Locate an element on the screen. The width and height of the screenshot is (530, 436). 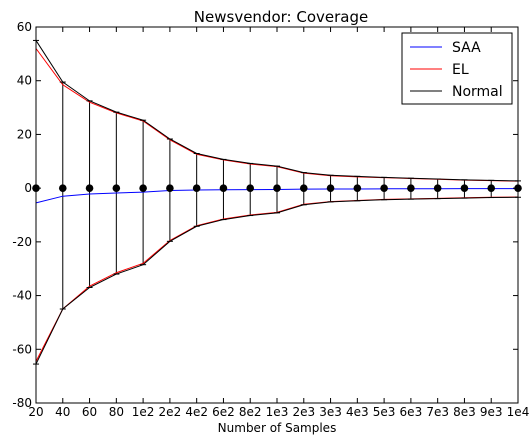
chart-title: Newsvendor: Coverage is located at coordinates (281, 17).